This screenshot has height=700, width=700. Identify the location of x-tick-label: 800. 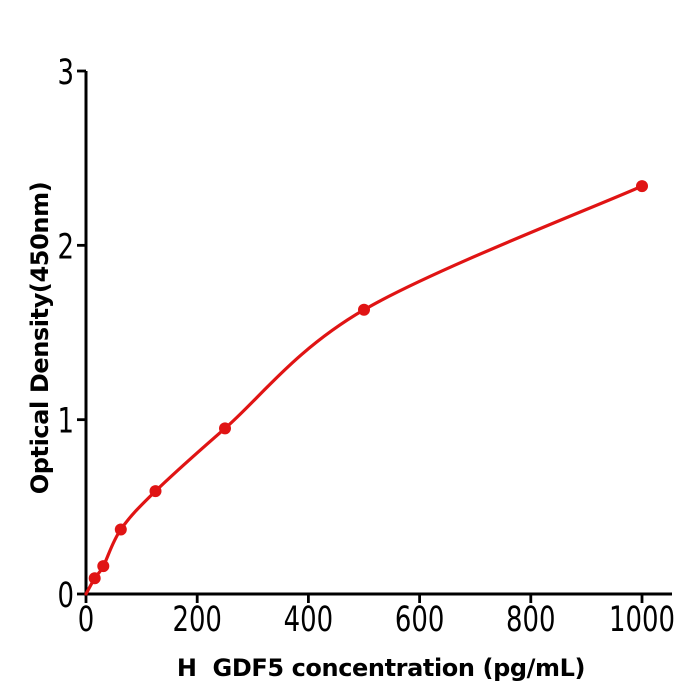
(531, 620).